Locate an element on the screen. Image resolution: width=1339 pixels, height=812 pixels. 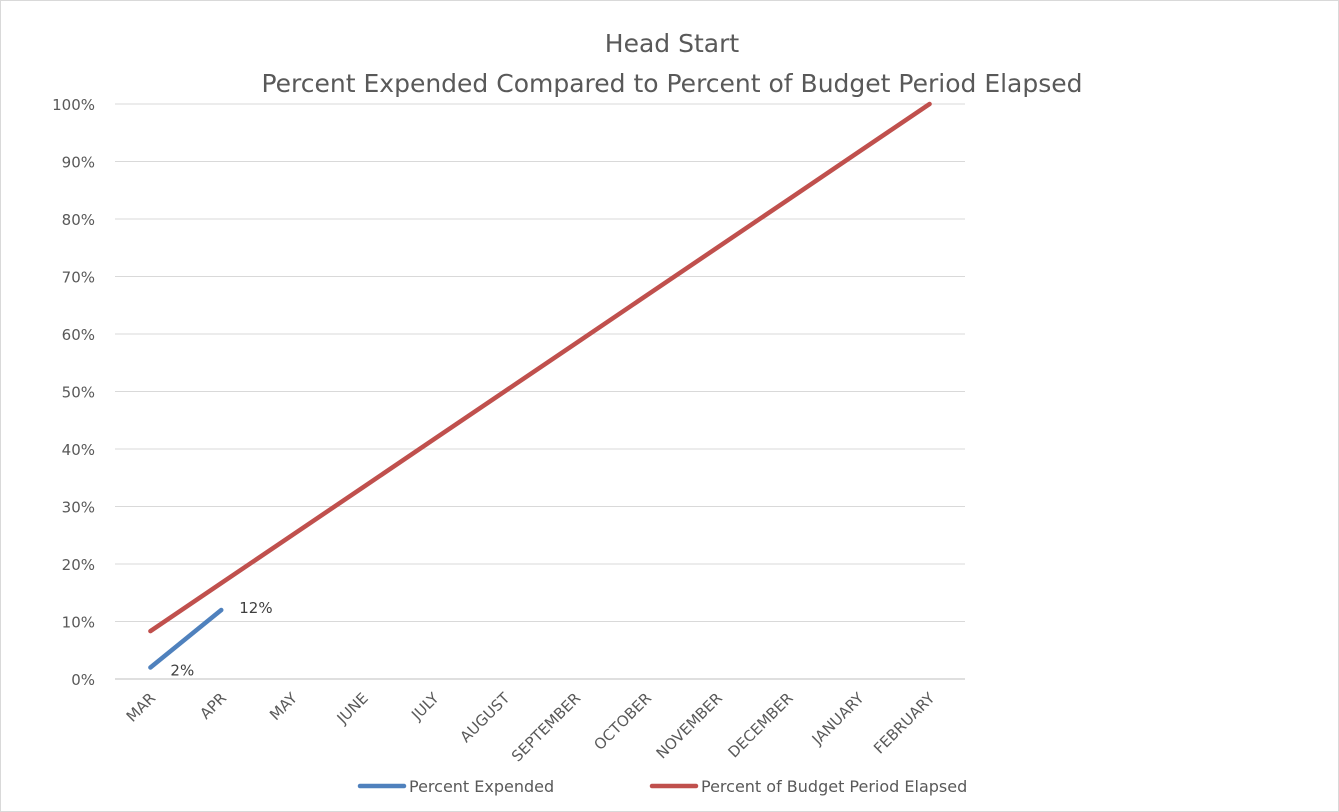
y-tick-label: 20% is located at coordinates (78, 565).